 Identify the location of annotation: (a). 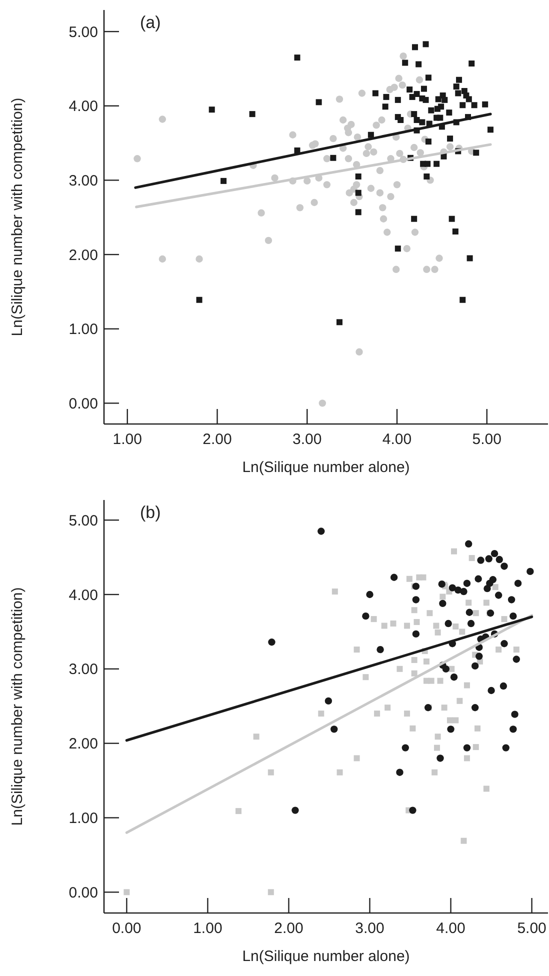
(150, 22).